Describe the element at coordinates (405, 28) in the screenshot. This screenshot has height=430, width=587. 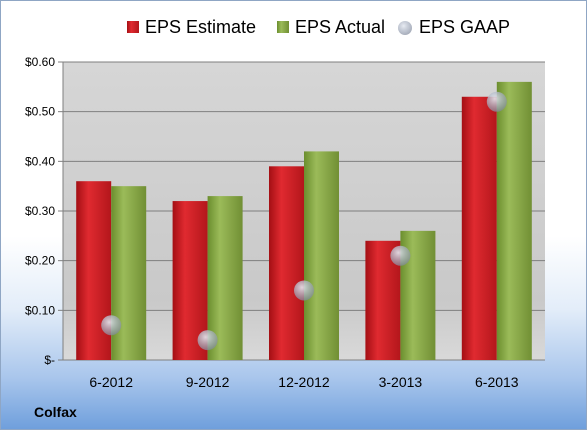
I see `legend-swatch-gaap` at that location.